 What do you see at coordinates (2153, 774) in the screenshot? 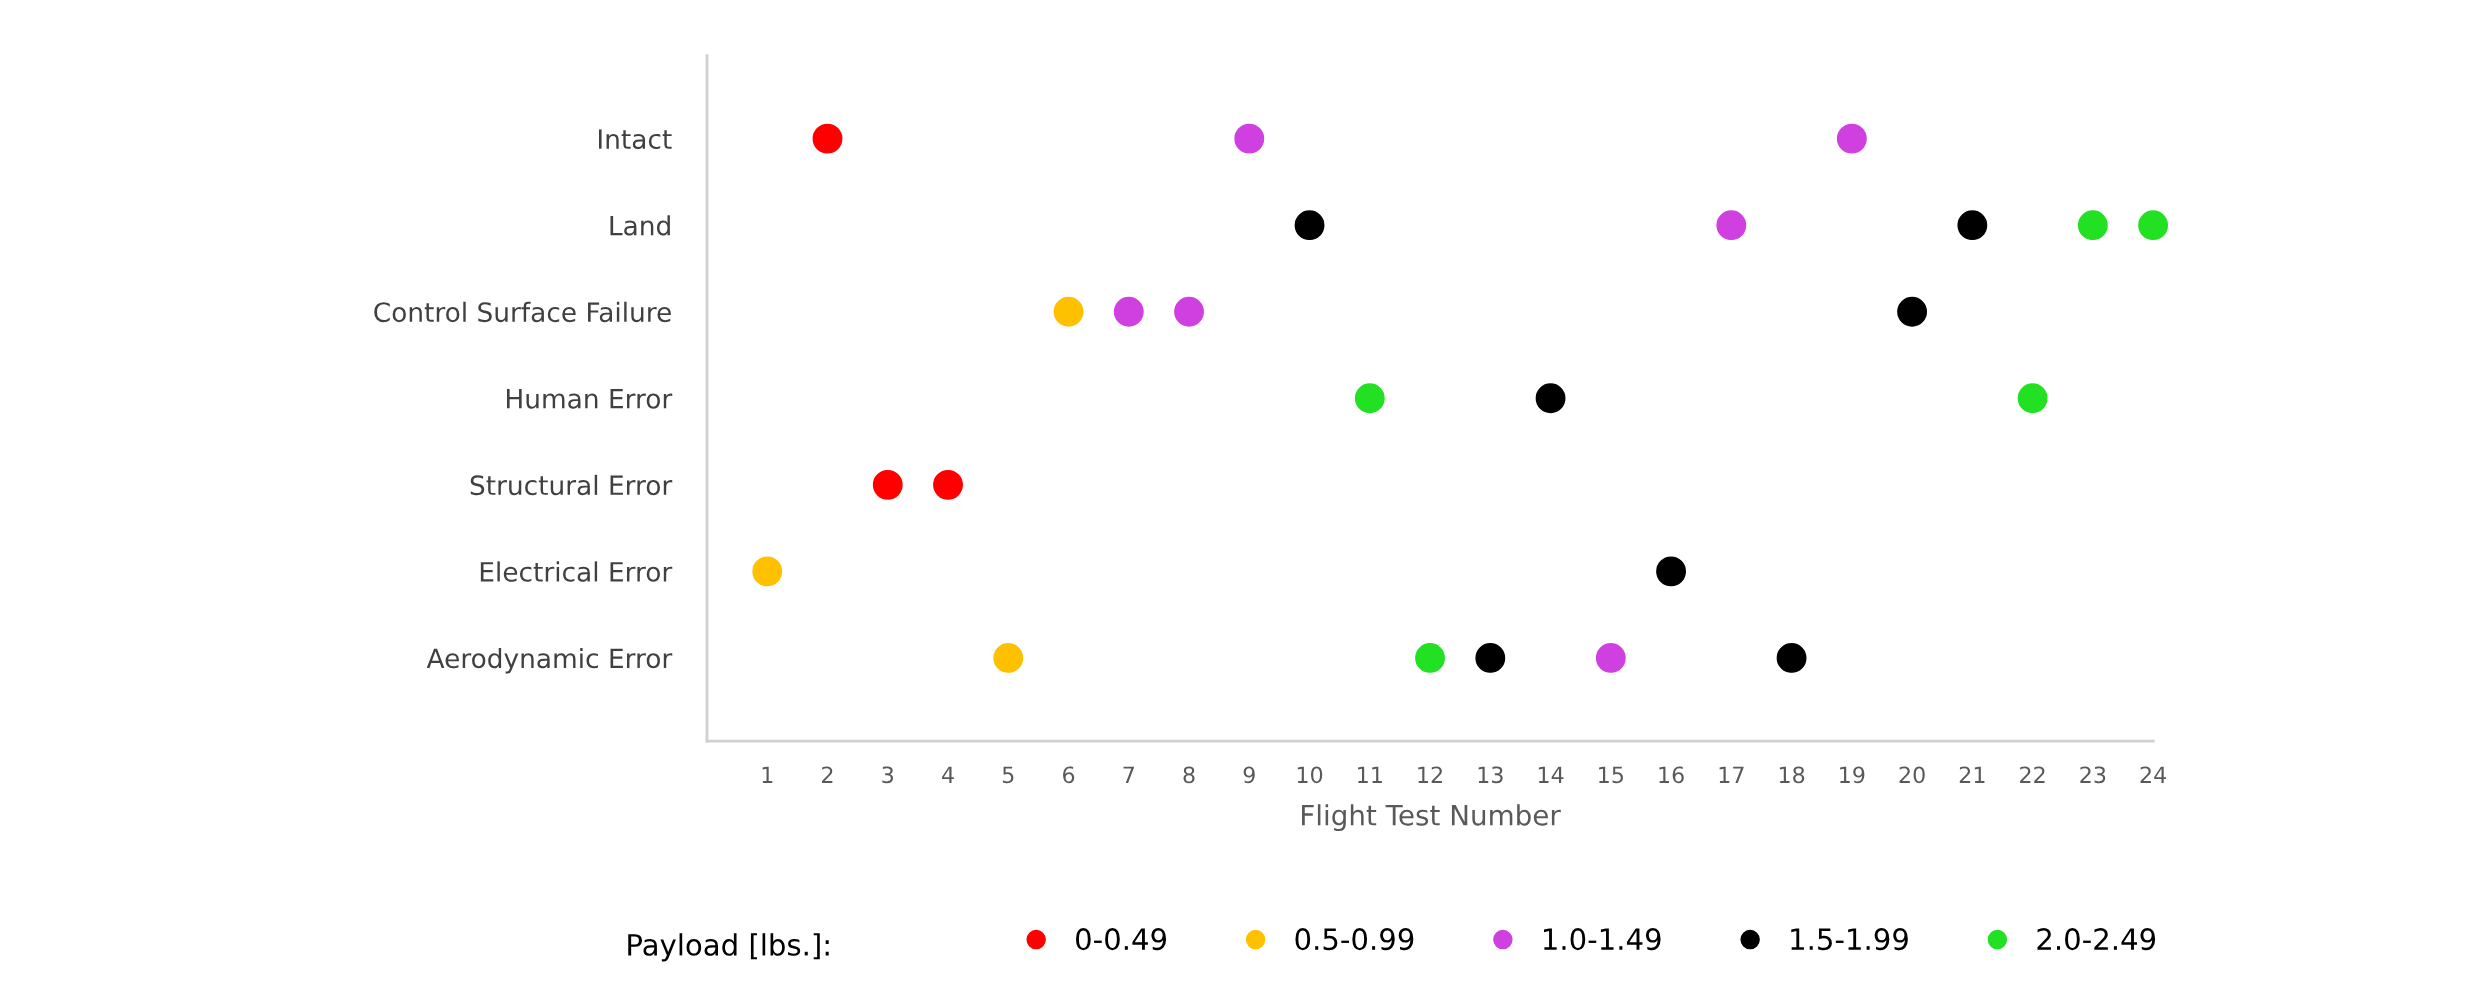
I see `x-tick-label: 24` at bounding box center [2153, 774].